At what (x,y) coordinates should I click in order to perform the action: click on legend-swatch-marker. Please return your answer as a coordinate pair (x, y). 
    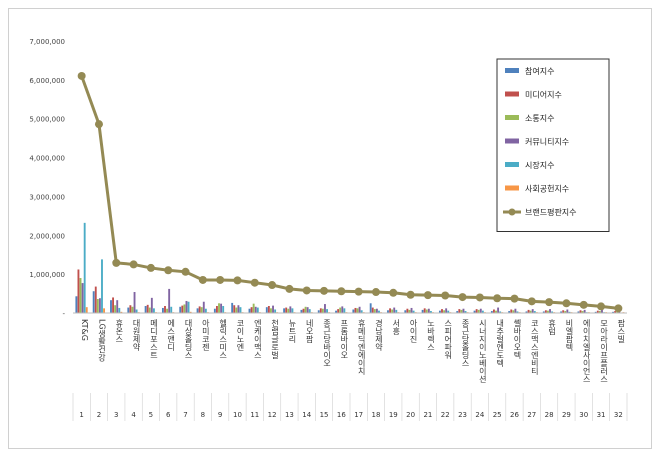
    Looking at the image, I should click on (512, 212).